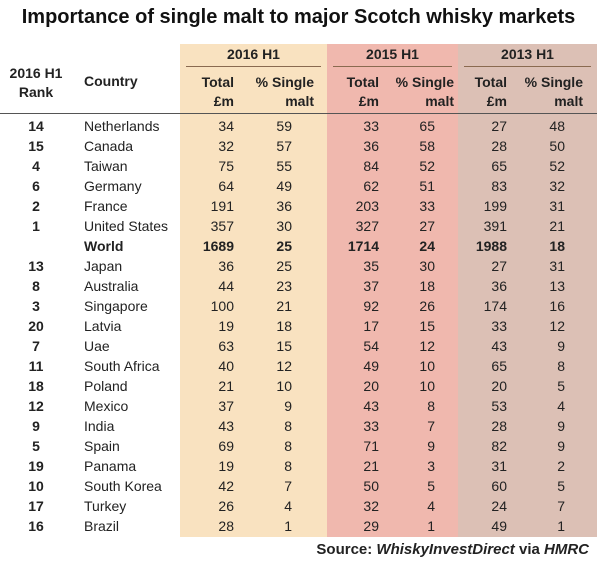 The height and width of the screenshot is (567, 597). I want to click on single-2016-cell: 10, so click(284, 386).